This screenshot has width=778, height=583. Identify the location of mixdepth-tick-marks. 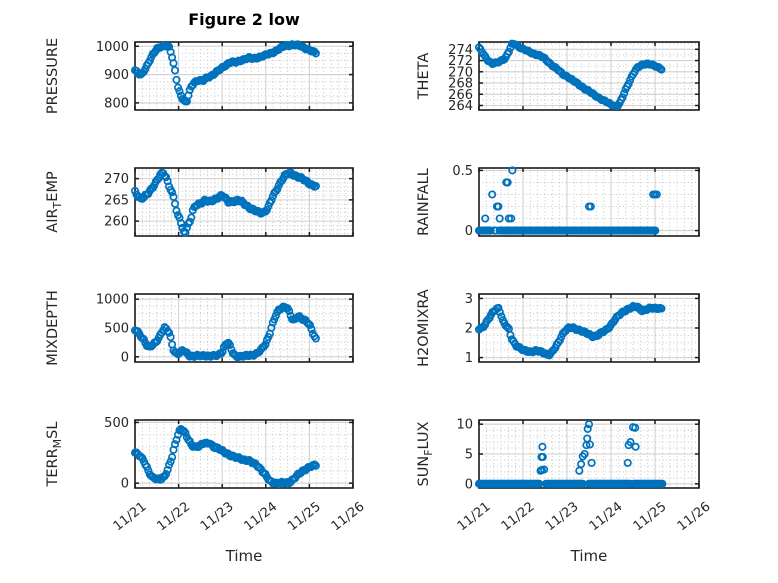
(244, 328).